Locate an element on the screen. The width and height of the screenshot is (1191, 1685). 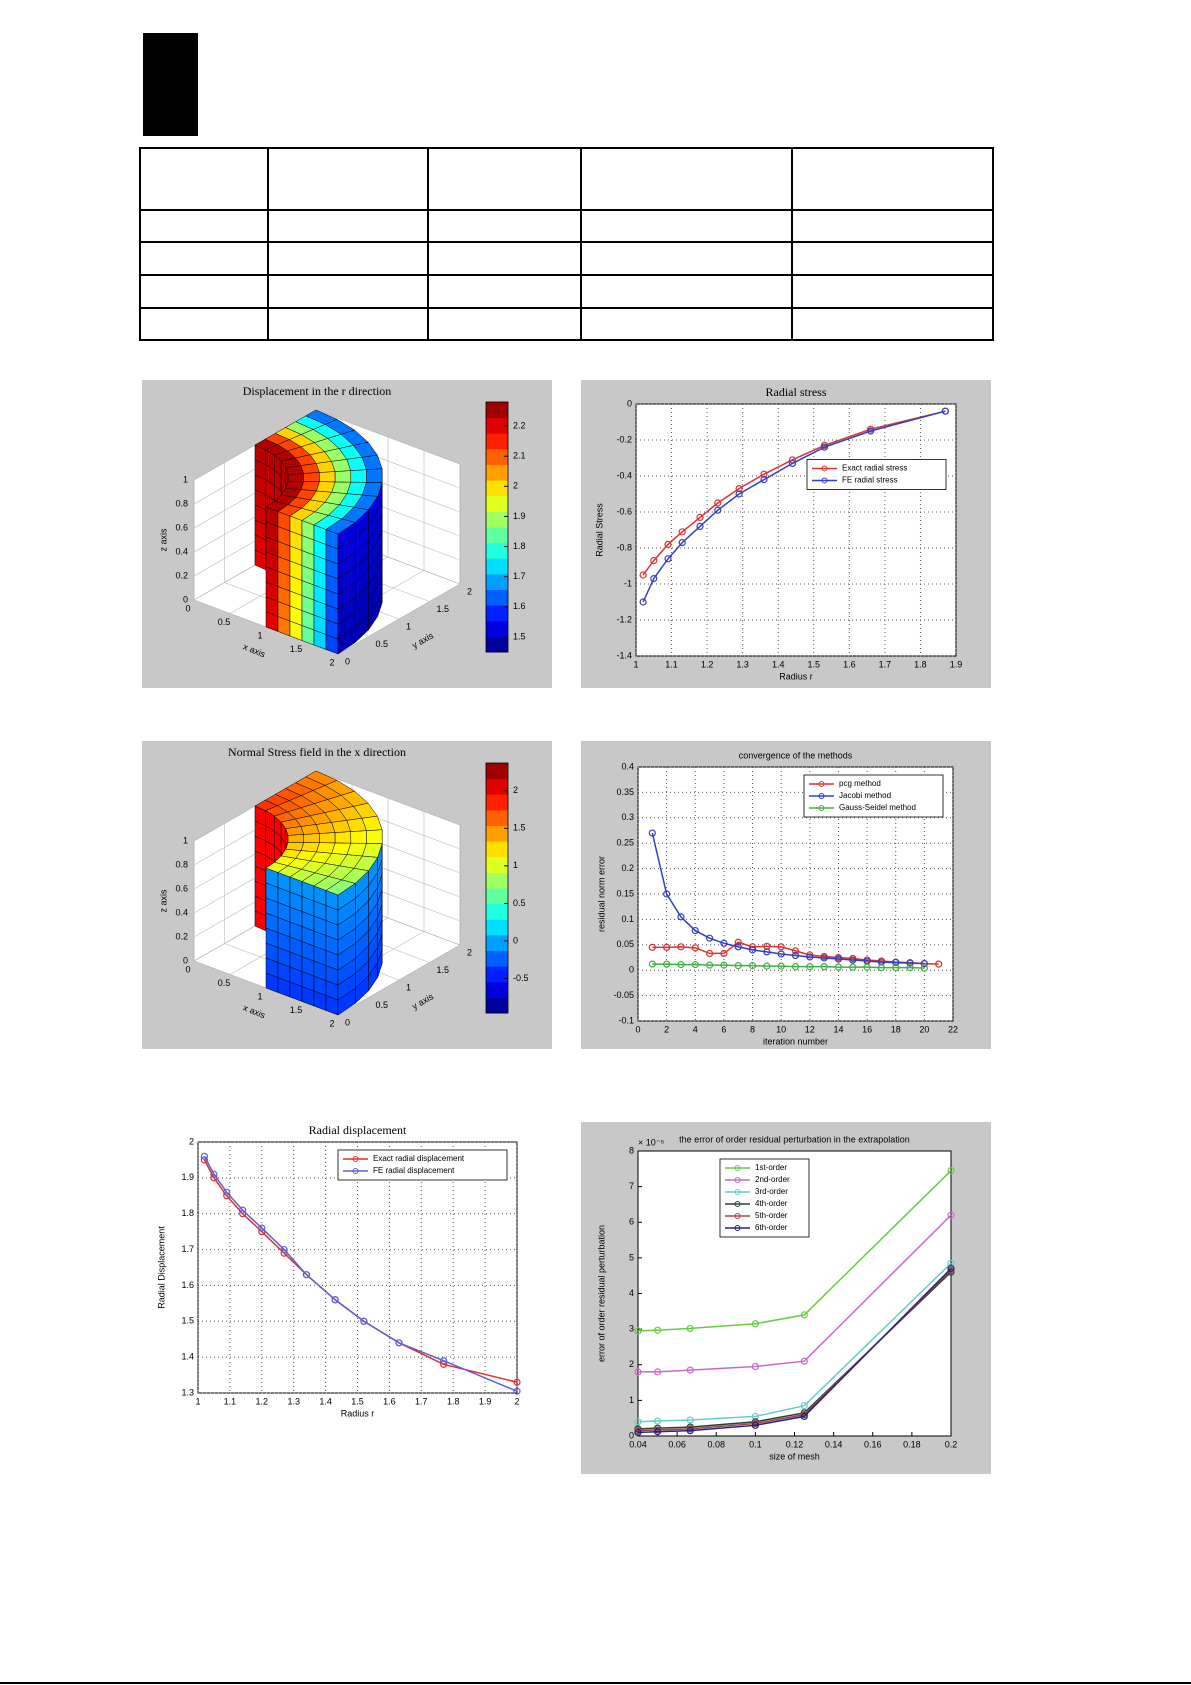
legend-label: FE radial displacement is located at coordinates (414, 1170).